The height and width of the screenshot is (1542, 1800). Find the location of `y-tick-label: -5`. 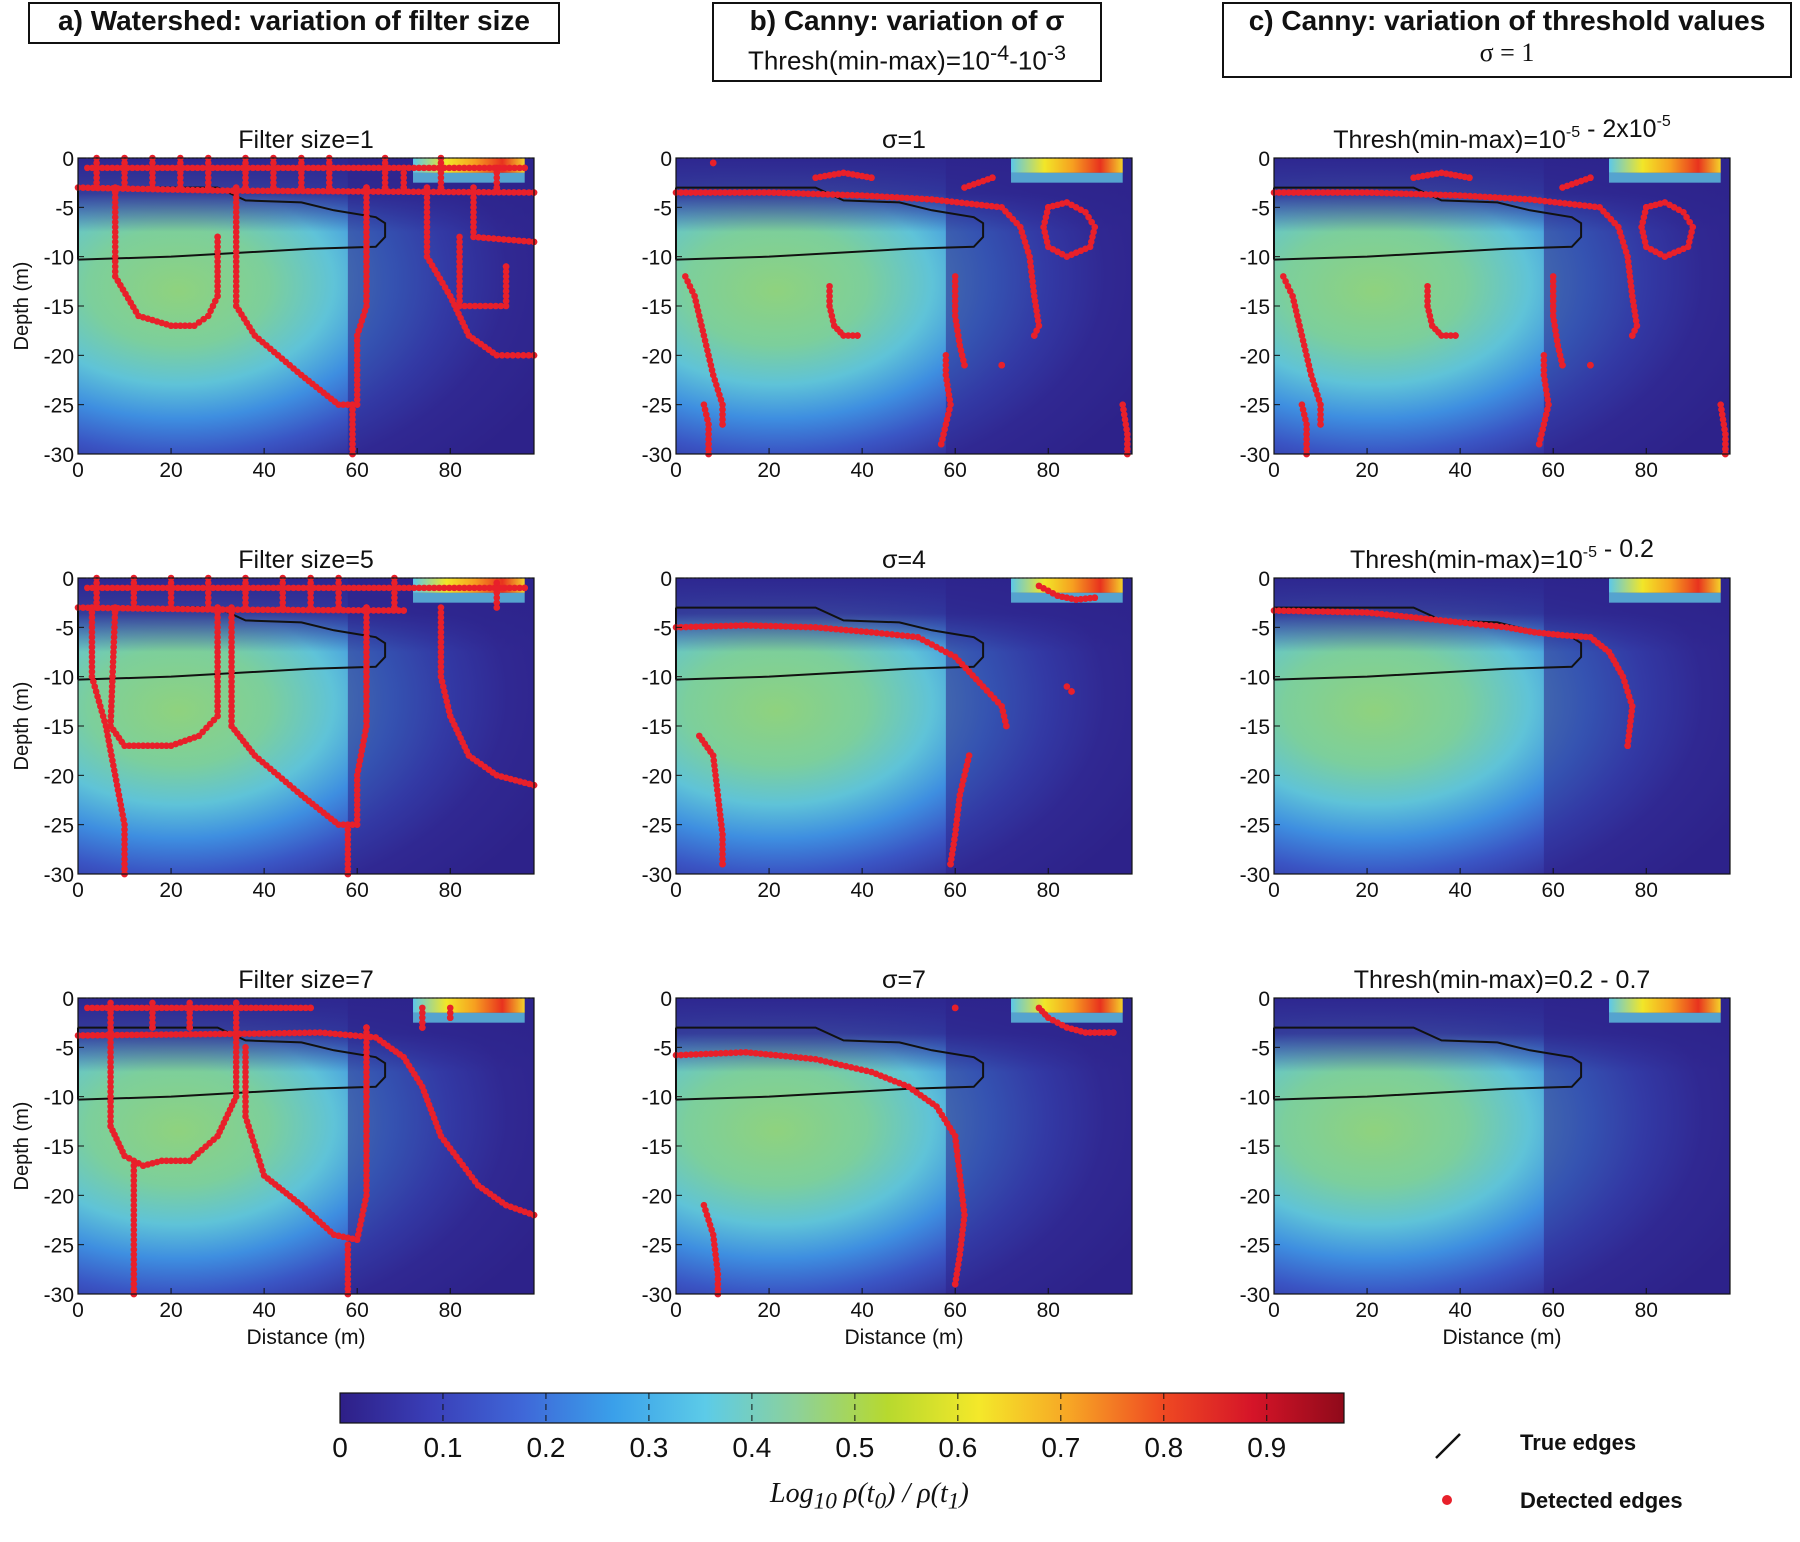

y-tick-label: -5 is located at coordinates (662, 1048).